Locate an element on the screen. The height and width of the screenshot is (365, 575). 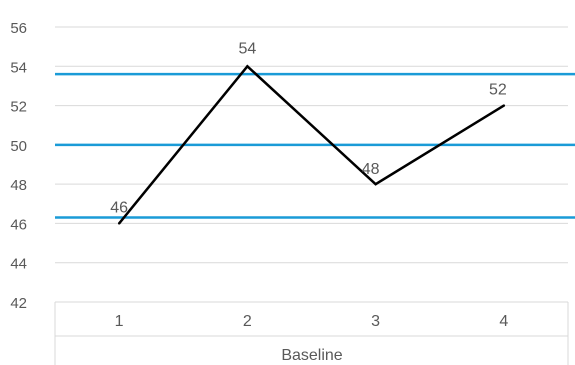
y-tick-label-42: 42 is located at coordinates (18, 303).